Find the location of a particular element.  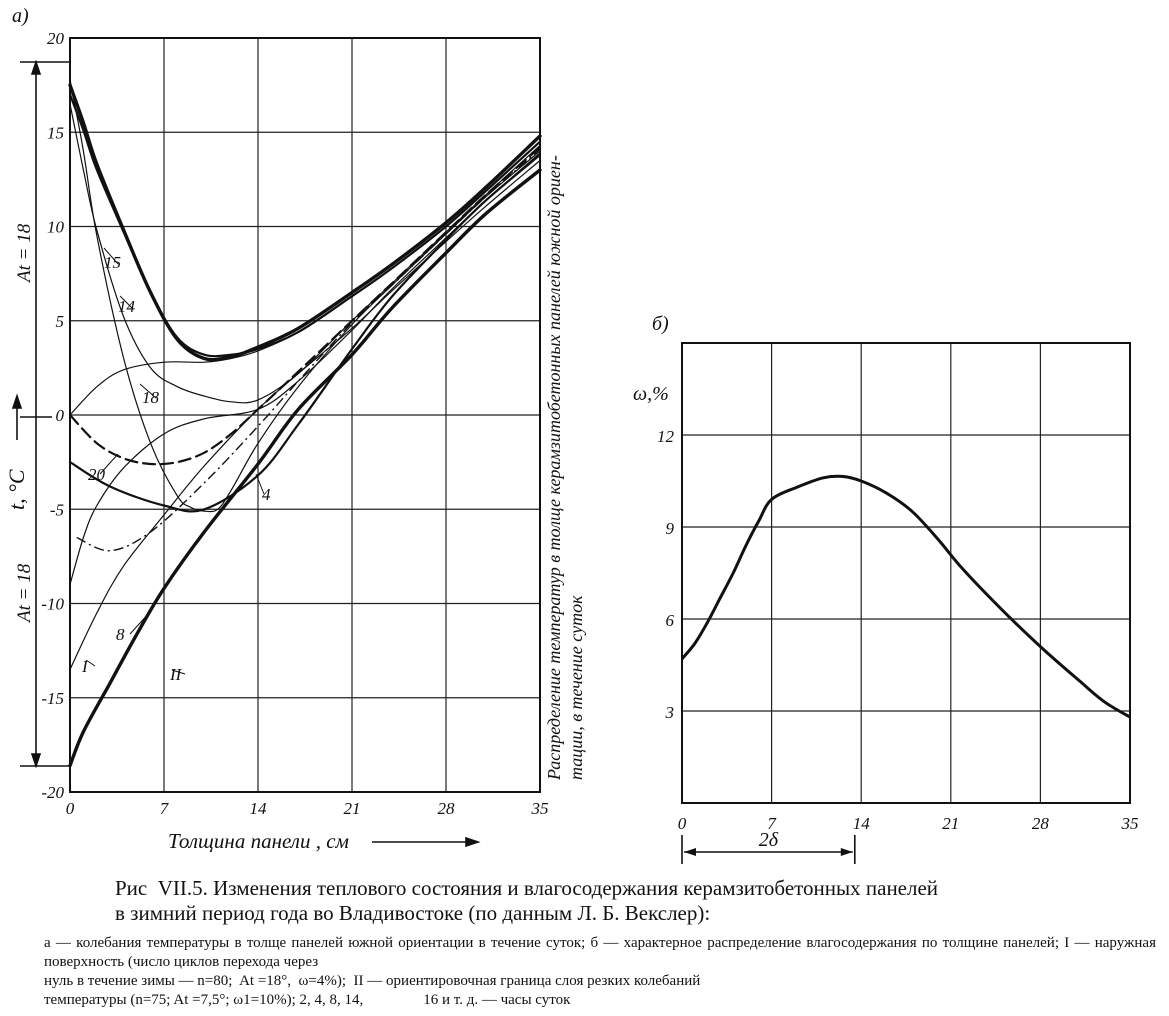

y-tick-label: 10 is located at coordinates (56, 227).